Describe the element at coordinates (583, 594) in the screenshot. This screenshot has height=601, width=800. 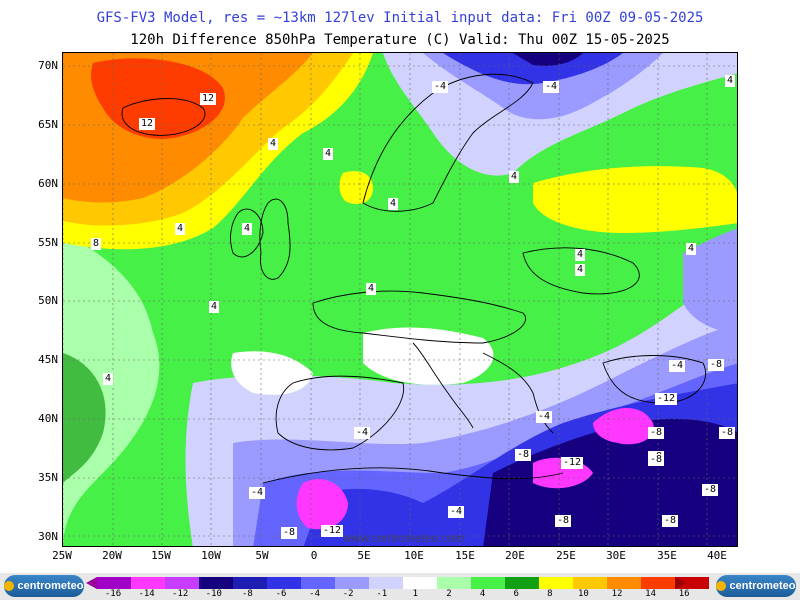
I see `colorbar-label: 10` at that location.